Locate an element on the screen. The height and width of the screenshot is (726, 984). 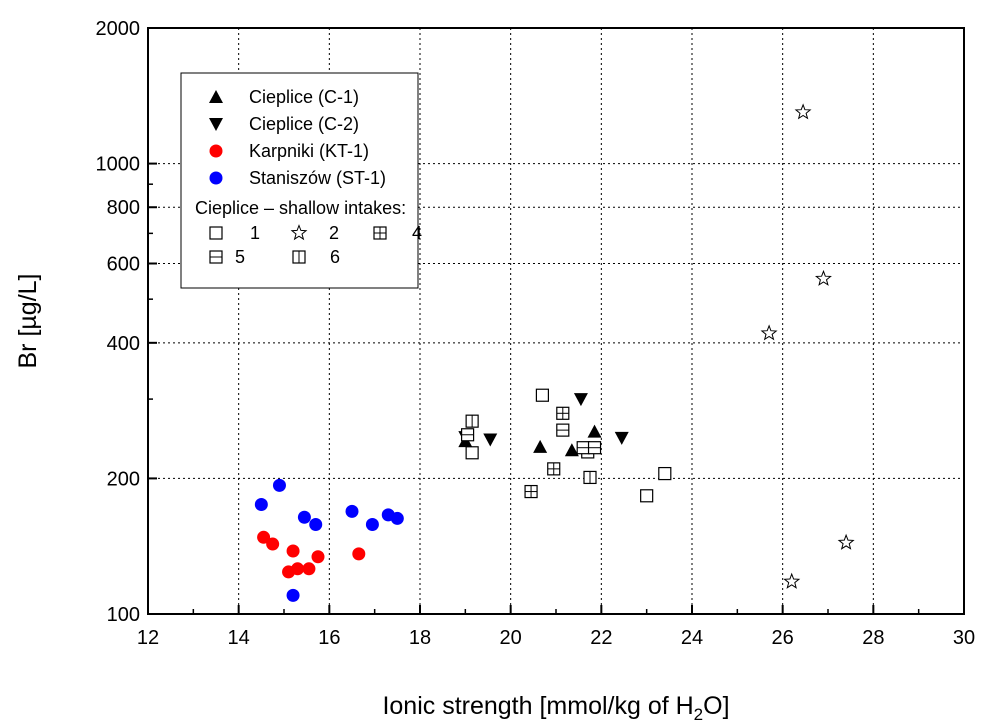
legend-entry: Staniszów (ST-1) is located at coordinates (297, 178).